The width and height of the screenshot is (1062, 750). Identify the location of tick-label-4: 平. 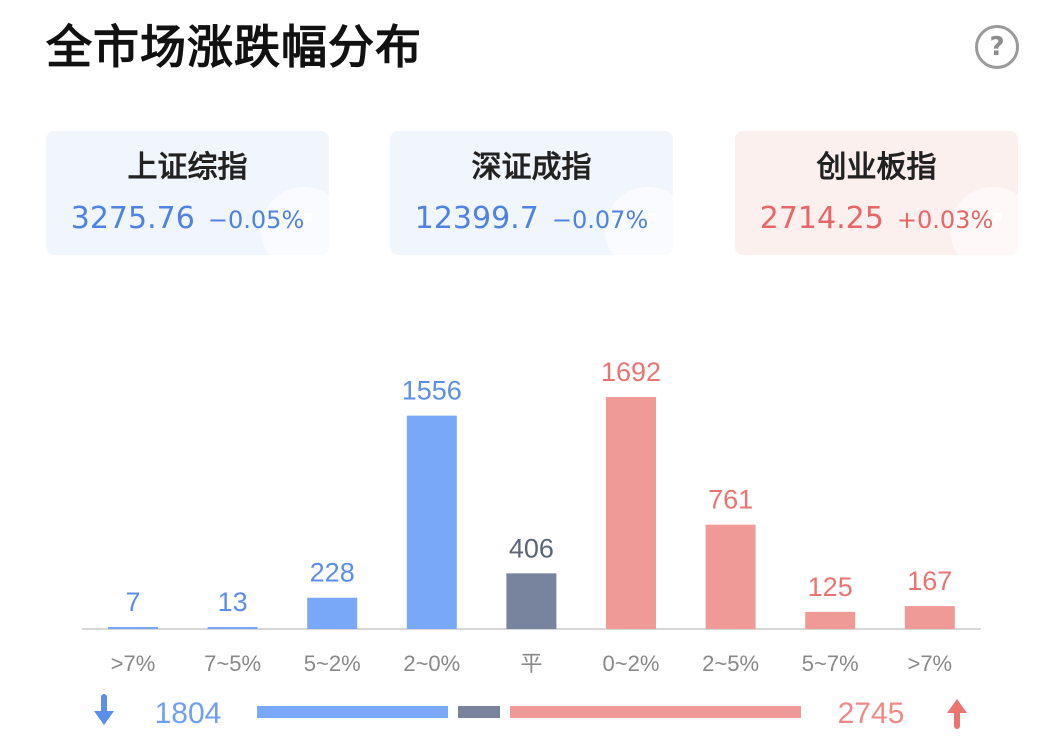
(531, 663).